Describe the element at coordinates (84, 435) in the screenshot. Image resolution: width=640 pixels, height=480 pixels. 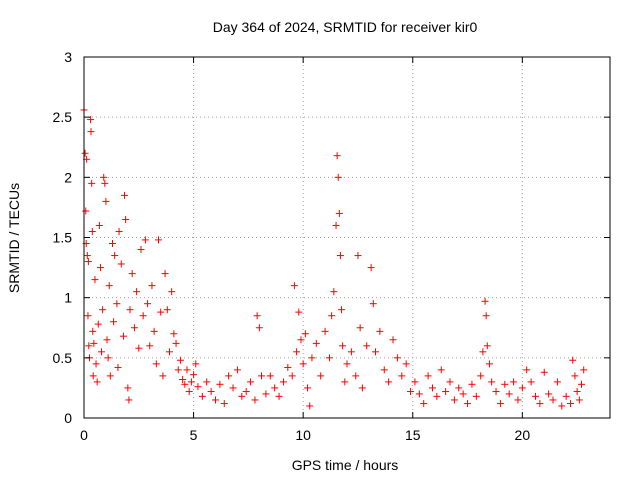
I see `x-tick-label: 0` at that location.